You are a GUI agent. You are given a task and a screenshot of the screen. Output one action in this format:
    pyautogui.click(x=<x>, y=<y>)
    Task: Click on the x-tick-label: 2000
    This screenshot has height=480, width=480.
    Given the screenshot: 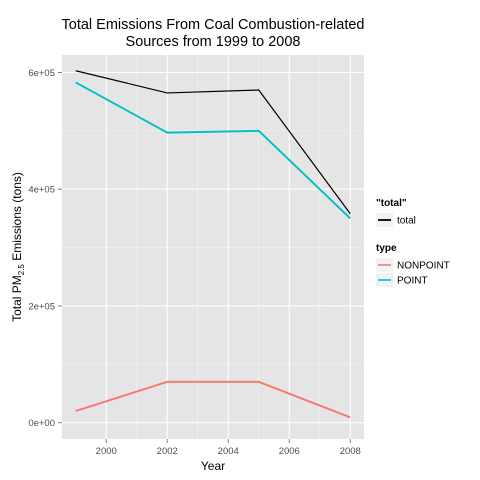 What is the action you would take?
    pyautogui.click(x=106, y=451)
    